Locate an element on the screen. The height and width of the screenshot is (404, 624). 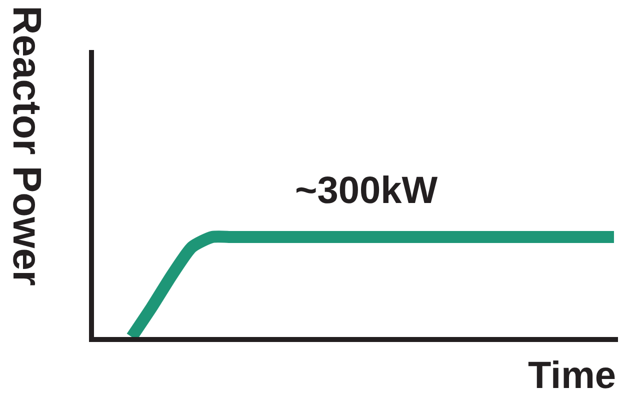
x-axis-title: Time is located at coordinates (572, 376).